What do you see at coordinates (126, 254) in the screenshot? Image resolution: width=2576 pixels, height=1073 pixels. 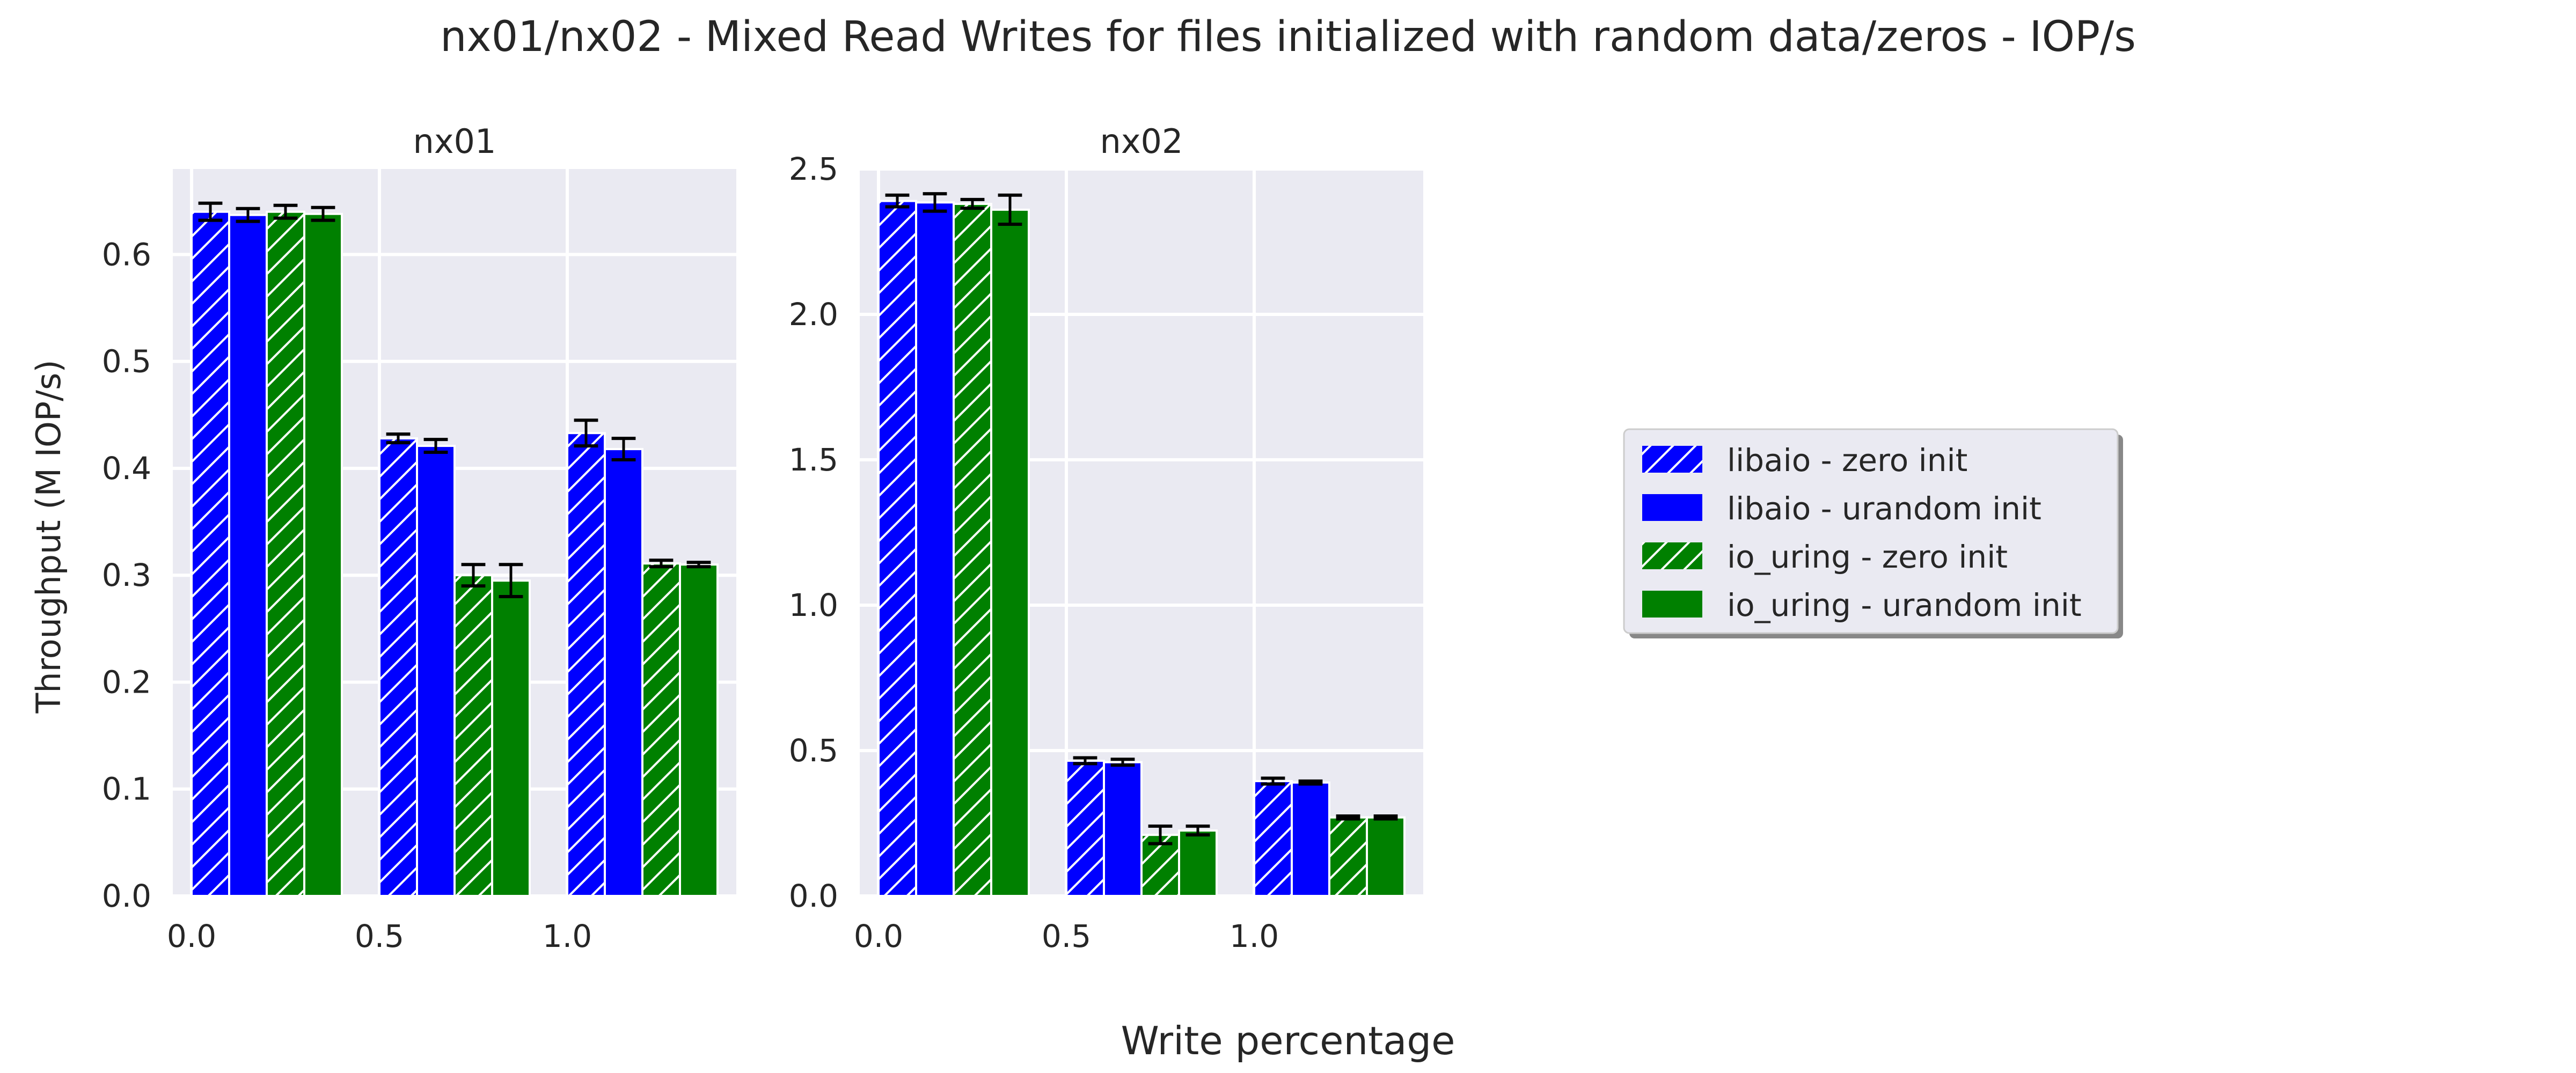 I see `y-tick-label: 0.6` at bounding box center [126, 254].